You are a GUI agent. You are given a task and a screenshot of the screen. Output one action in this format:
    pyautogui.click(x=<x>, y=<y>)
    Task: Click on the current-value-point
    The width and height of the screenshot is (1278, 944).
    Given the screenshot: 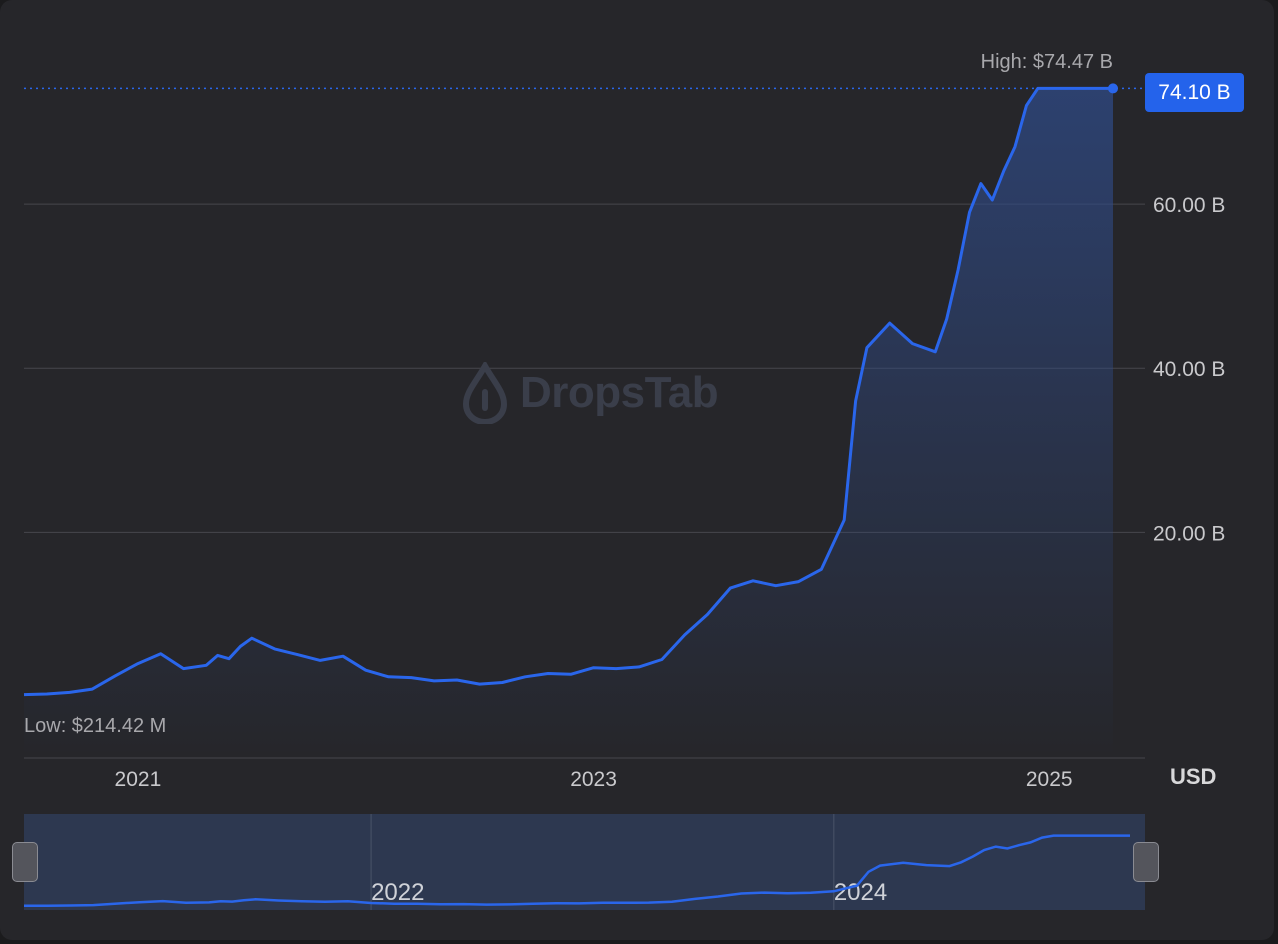 What is the action you would take?
    pyautogui.click(x=1113, y=88)
    